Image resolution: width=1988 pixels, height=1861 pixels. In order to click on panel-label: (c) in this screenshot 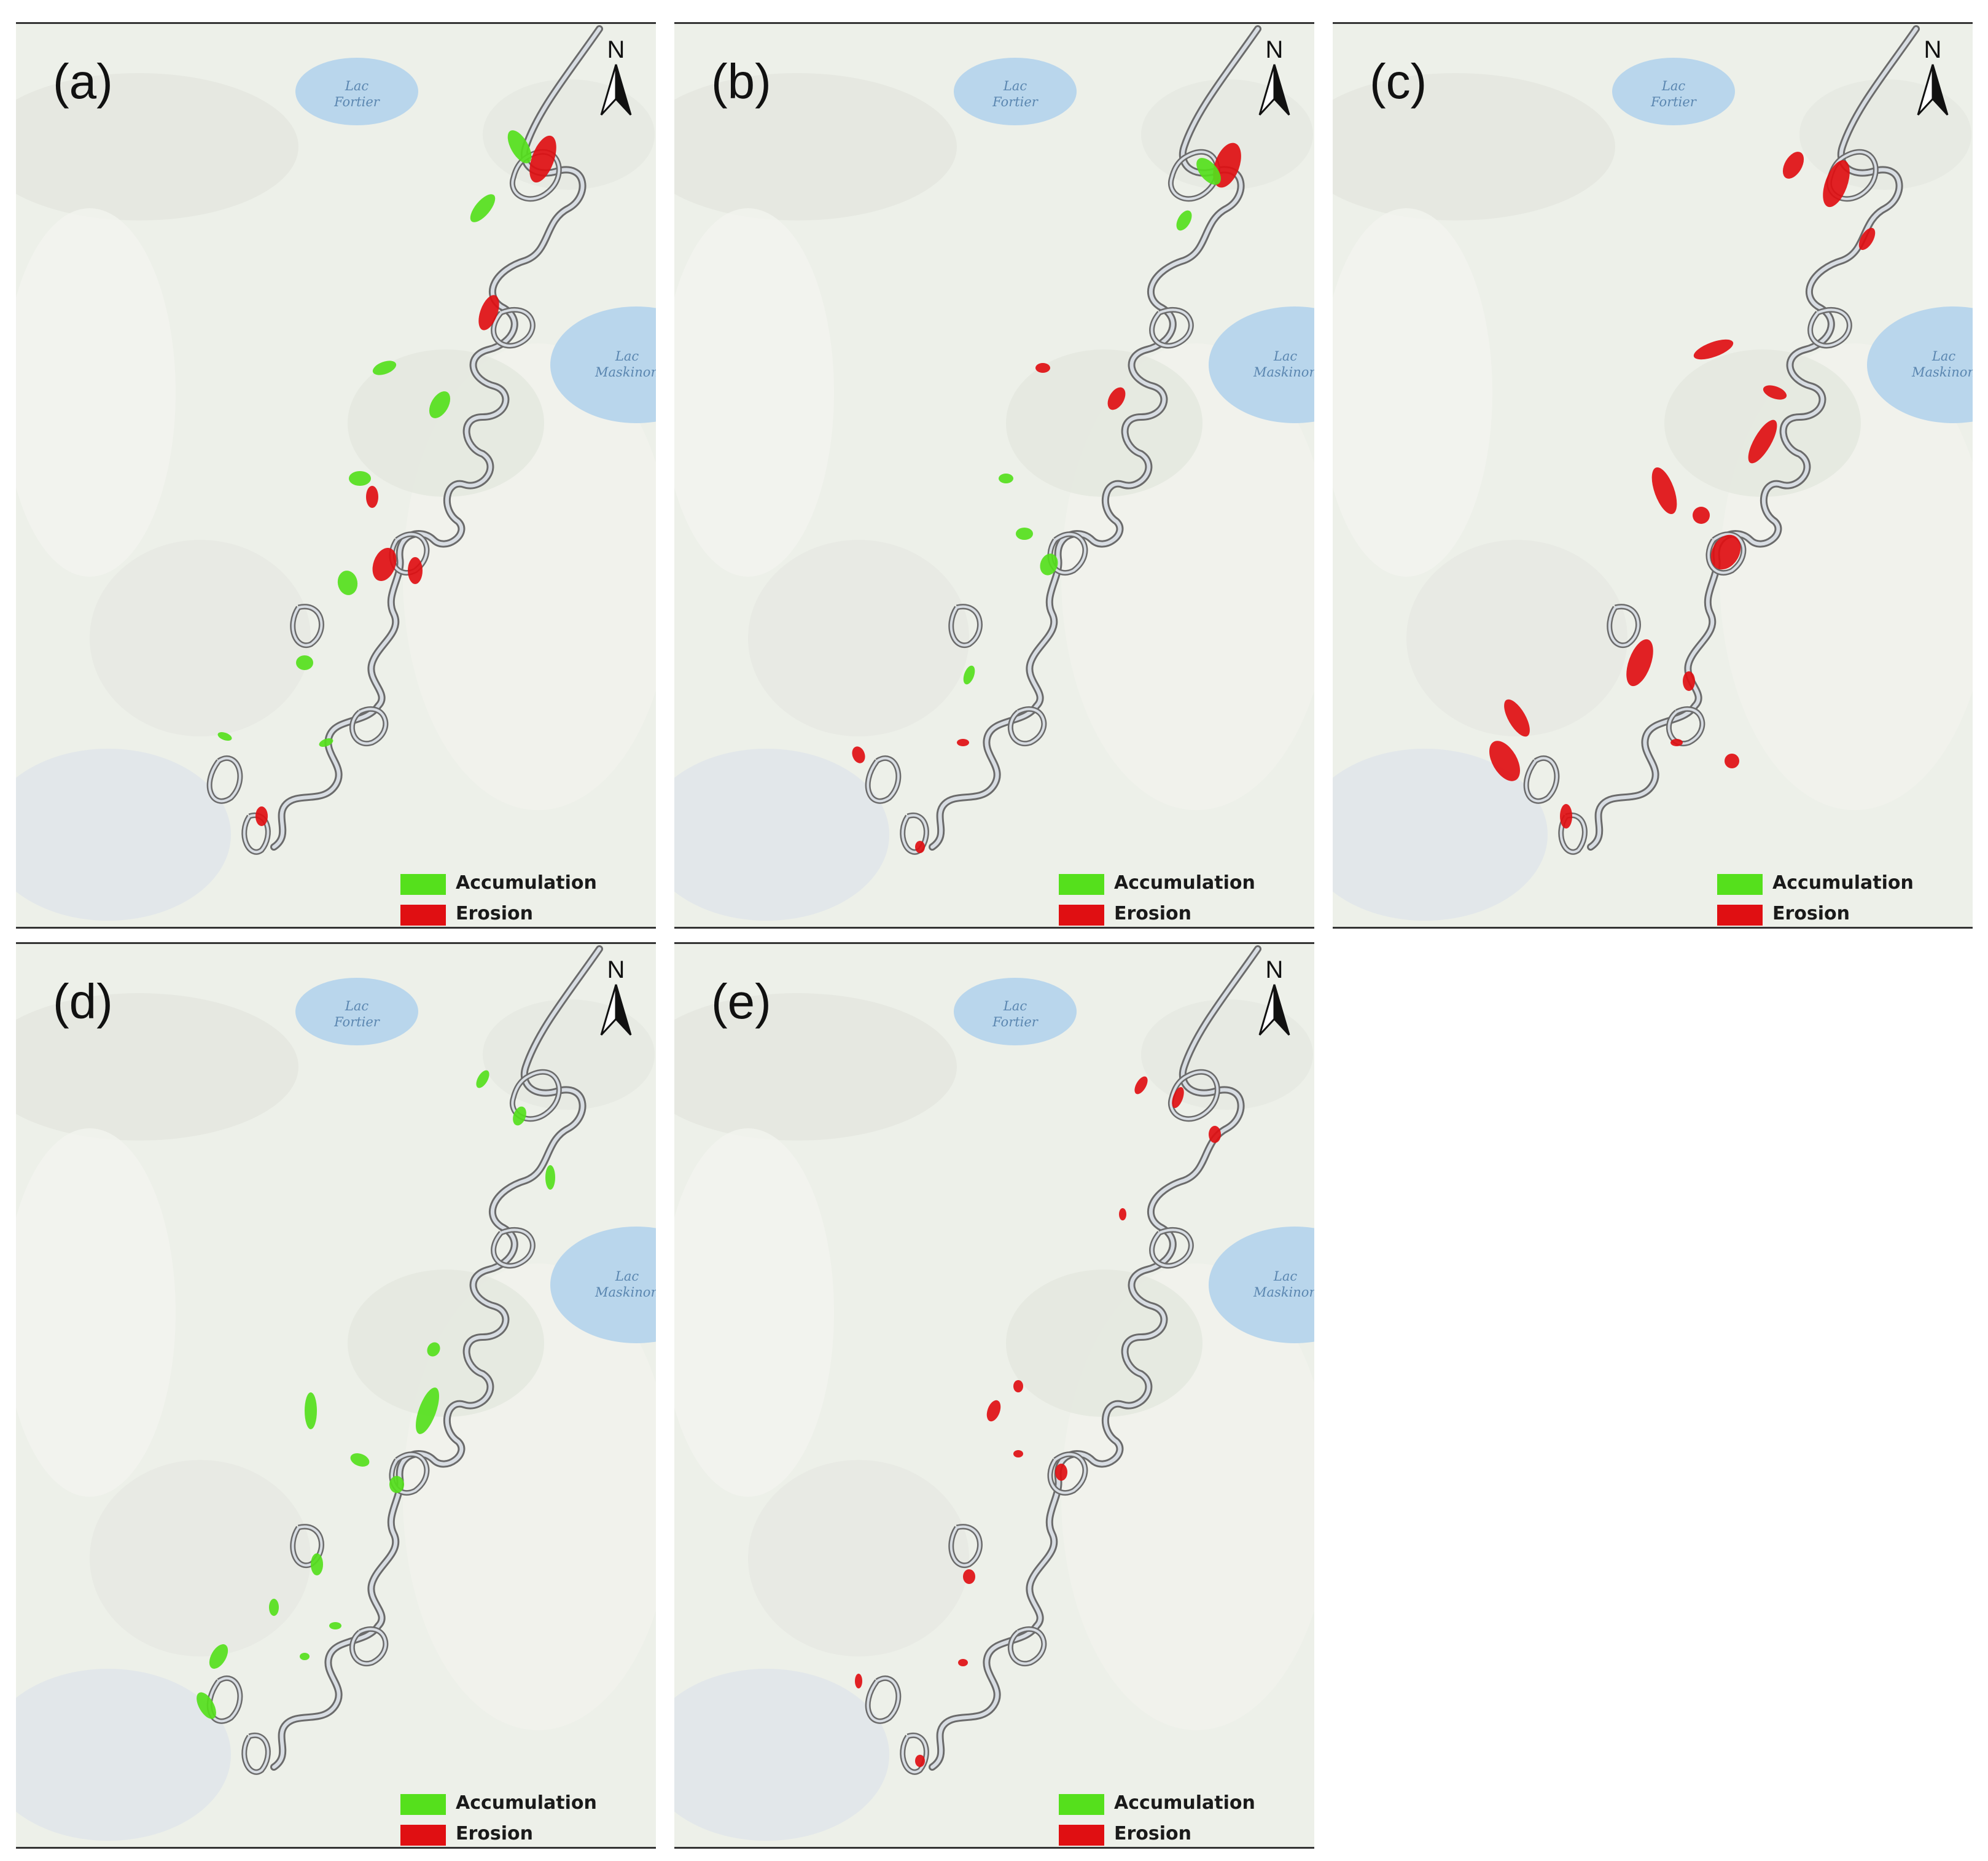, I will do `click(1399, 81)`.